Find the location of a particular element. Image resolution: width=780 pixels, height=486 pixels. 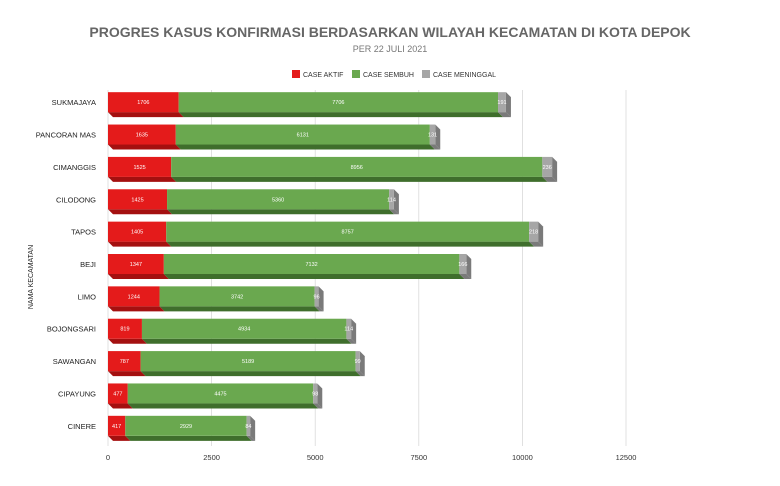

legend-label-case-meninggal: CASE MENINGGAL is located at coordinates (464, 75).